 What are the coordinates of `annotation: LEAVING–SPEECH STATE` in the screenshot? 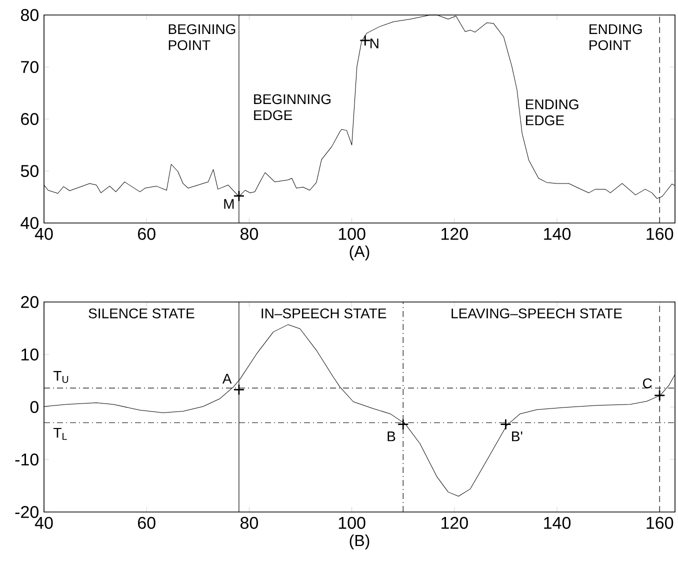 It's located at (537, 313).